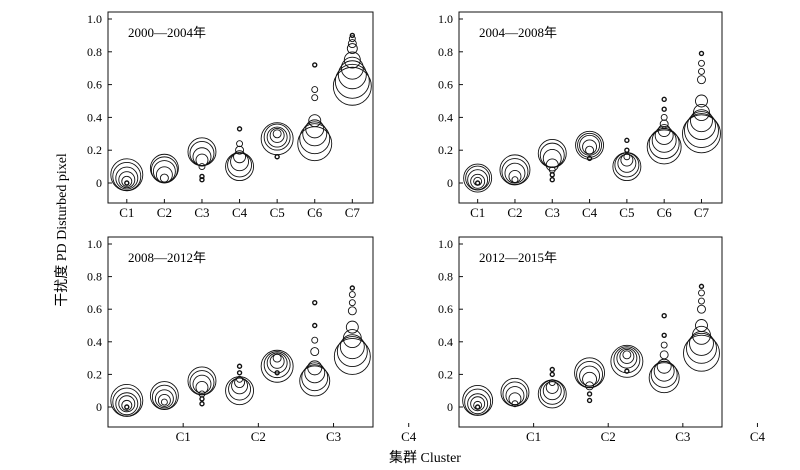 The image size is (800, 470). Describe the element at coordinates (258, 436) in the screenshot. I see `x-tick-label: C2` at that location.